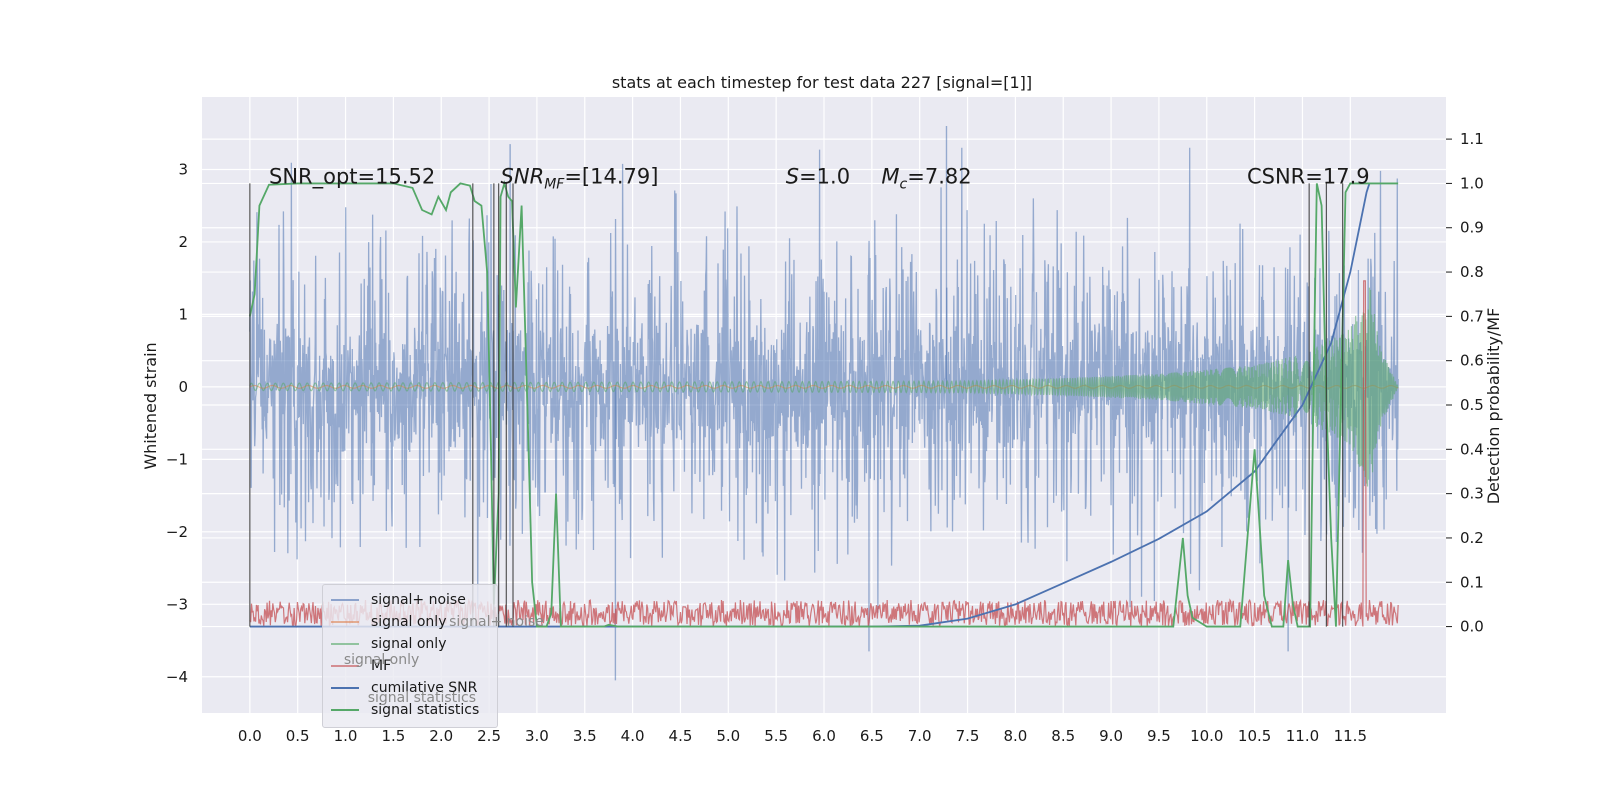  What do you see at coordinates (633, 736) in the screenshot?
I see `x-tick-label: 4.0` at bounding box center [633, 736].